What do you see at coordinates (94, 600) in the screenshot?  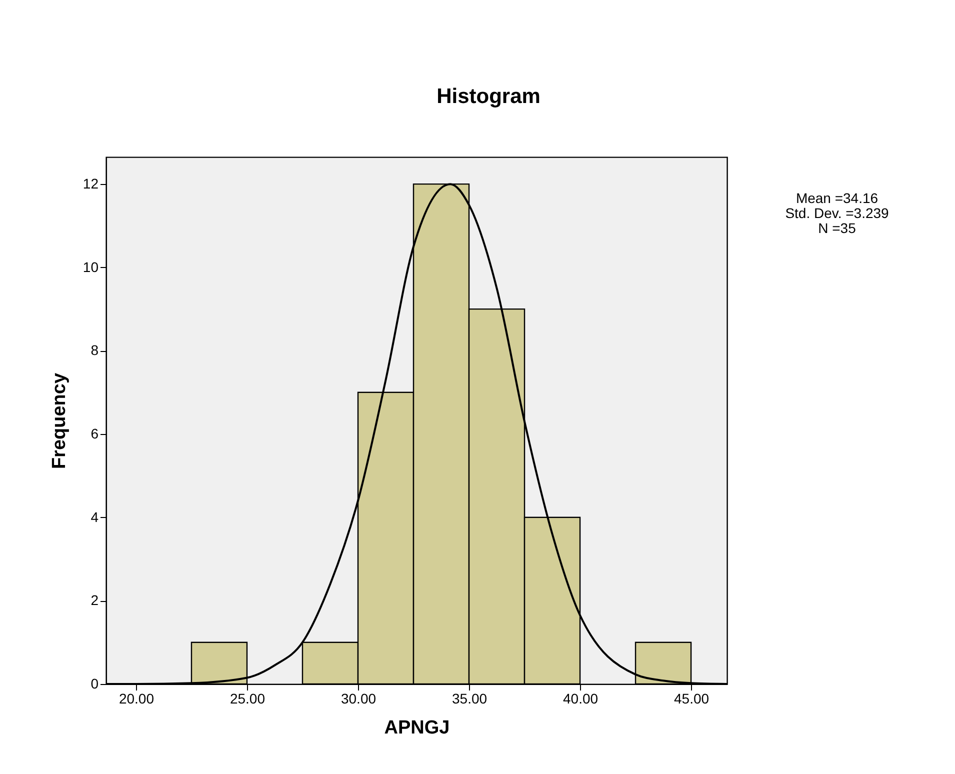 I see `y-tick-label: 2` at bounding box center [94, 600].